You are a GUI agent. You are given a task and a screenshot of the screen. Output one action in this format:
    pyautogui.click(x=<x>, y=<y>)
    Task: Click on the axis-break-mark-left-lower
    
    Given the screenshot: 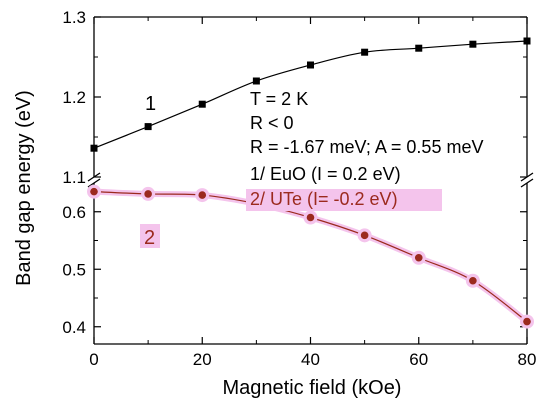 What is the action you would take?
    pyautogui.click(x=94, y=183)
    